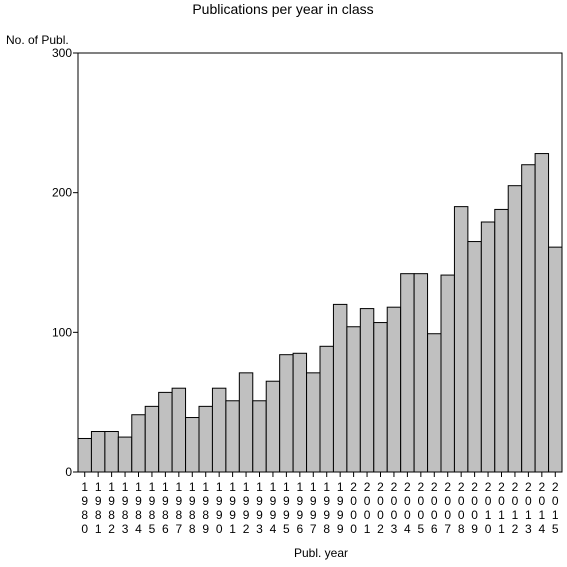  I want to click on y-ticks-group: 0 100 200 300, so click(65, 262).